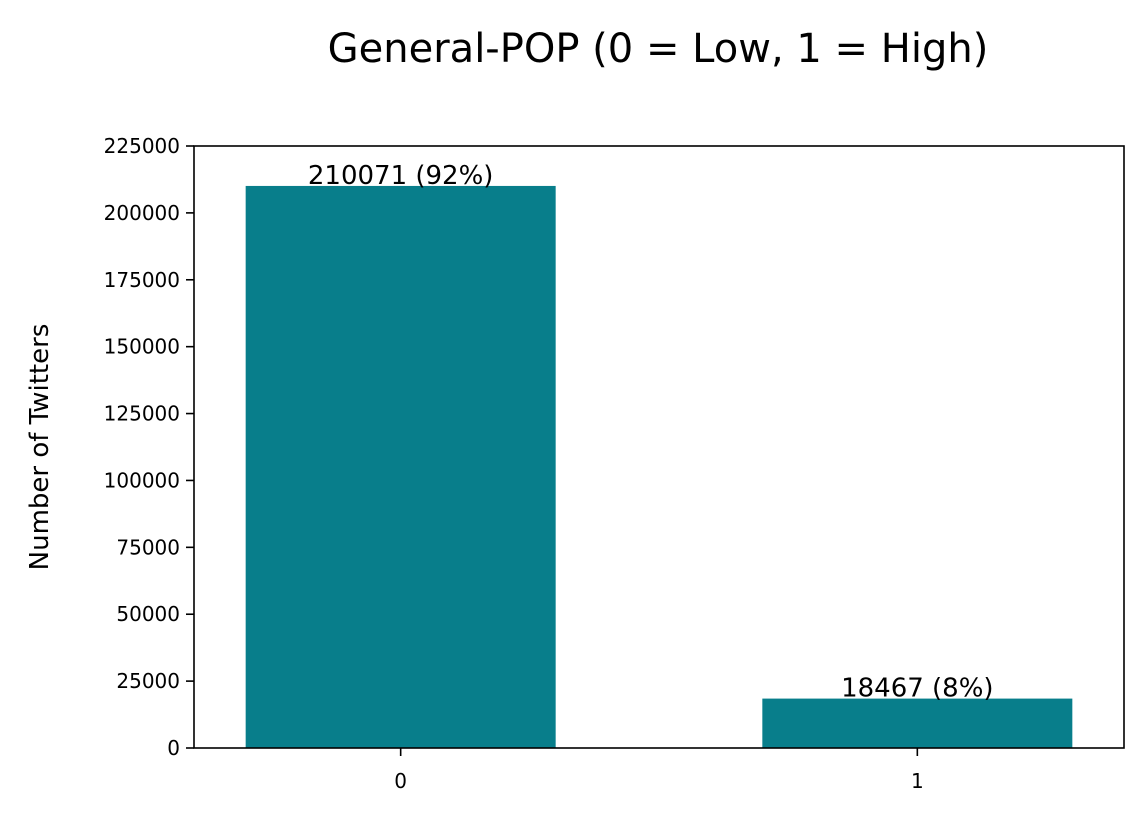  I want to click on y-tick-label-200000: 200000, so click(142, 213).